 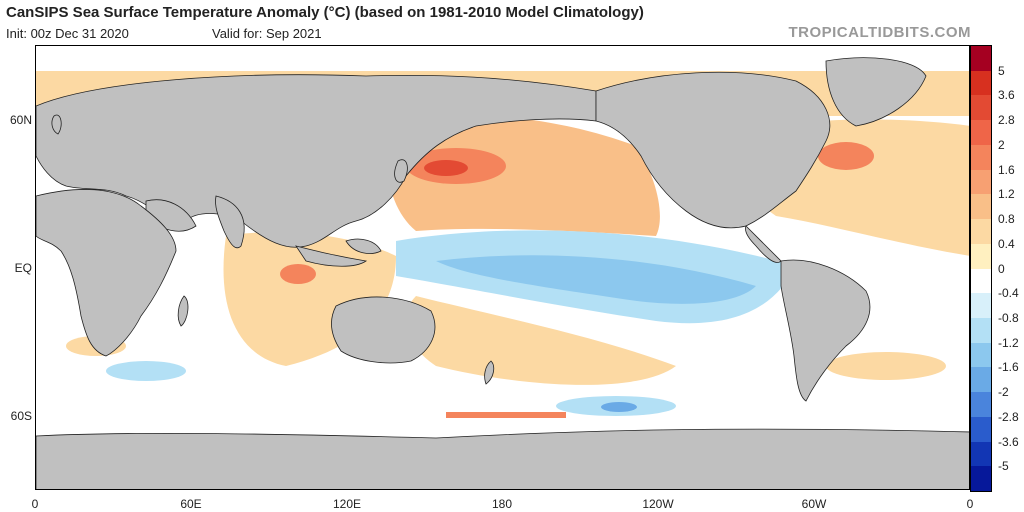 What do you see at coordinates (35, 504) in the screenshot?
I see `lon-label-0-west: 0` at bounding box center [35, 504].